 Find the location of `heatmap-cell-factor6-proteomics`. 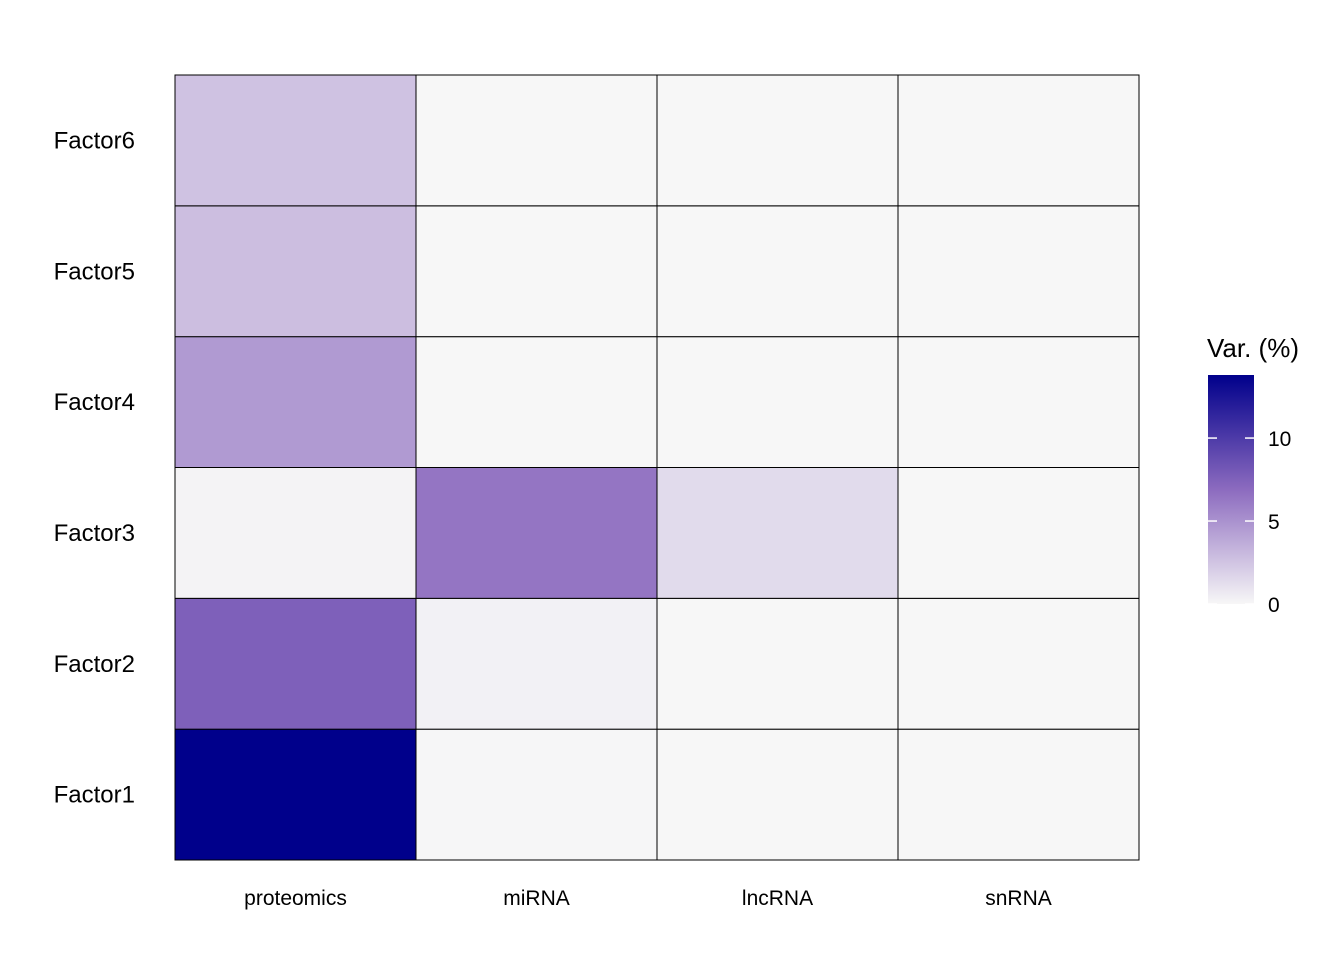

heatmap-cell-factor6-proteomics is located at coordinates (295, 140).